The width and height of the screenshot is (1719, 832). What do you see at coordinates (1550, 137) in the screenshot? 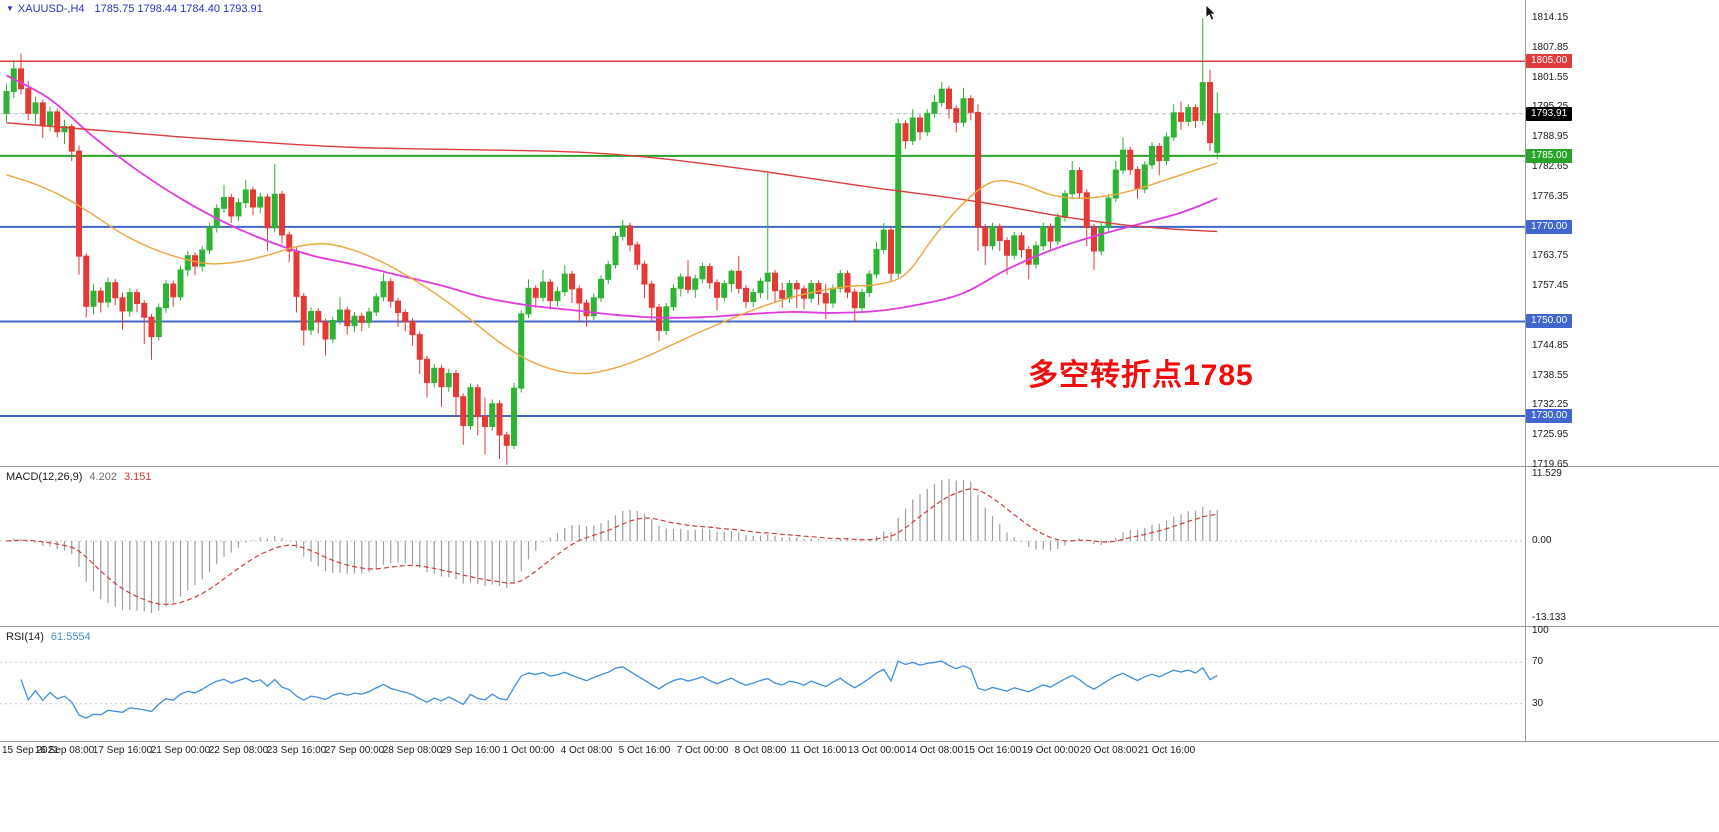
I see `price-tick: 1788.95` at bounding box center [1550, 137].